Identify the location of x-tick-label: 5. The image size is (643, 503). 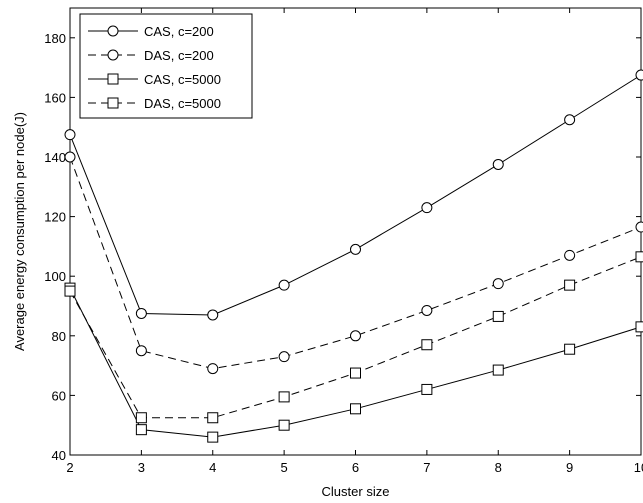
(284, 467).